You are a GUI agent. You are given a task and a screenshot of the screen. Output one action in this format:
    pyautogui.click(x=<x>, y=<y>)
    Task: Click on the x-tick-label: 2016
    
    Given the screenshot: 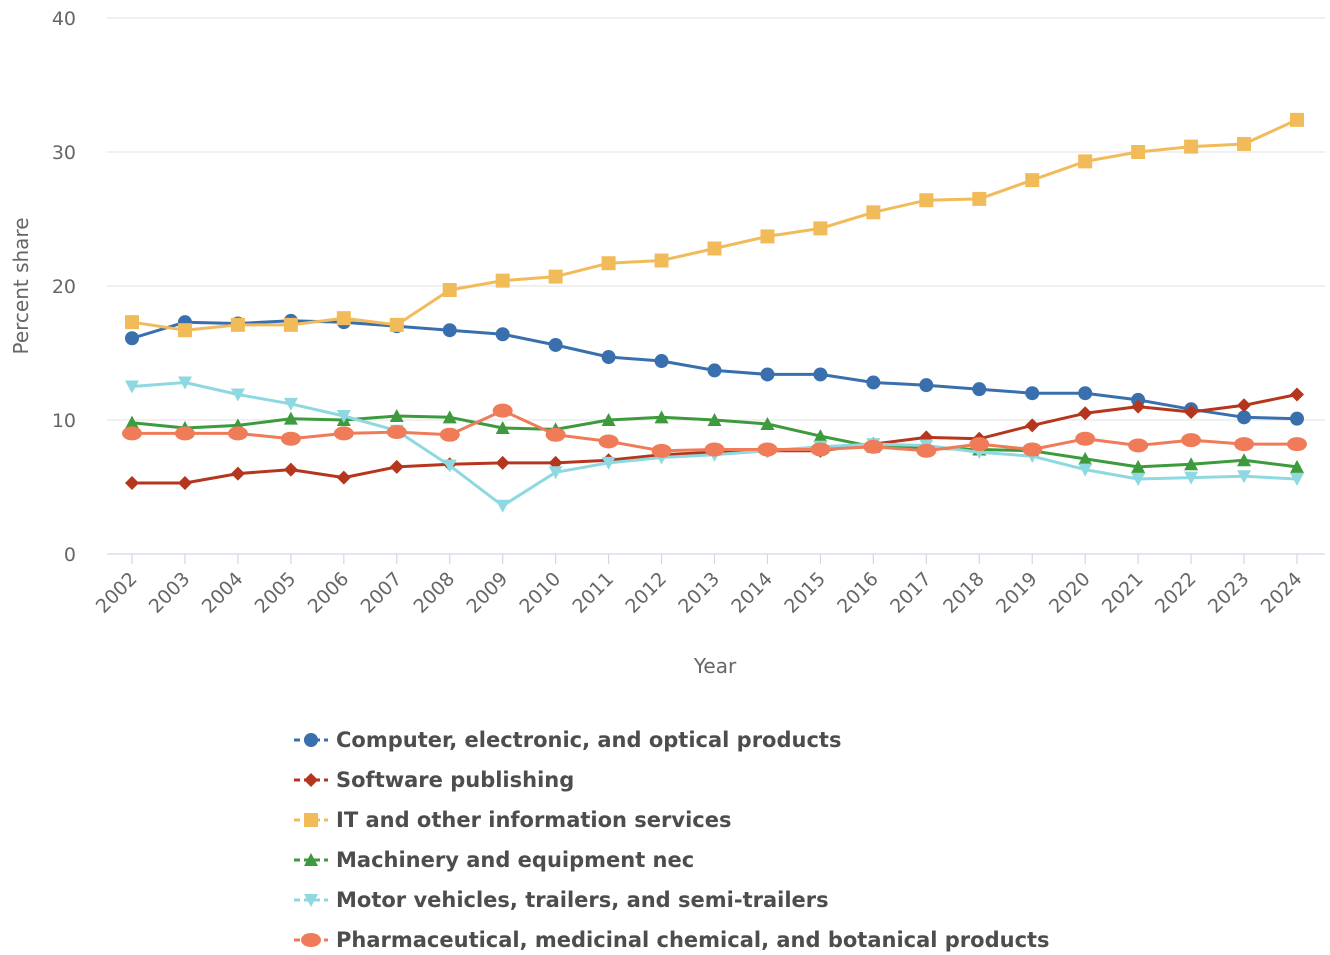 What is the action you would take?
    pyautogui.click(x=858, y=593)
    